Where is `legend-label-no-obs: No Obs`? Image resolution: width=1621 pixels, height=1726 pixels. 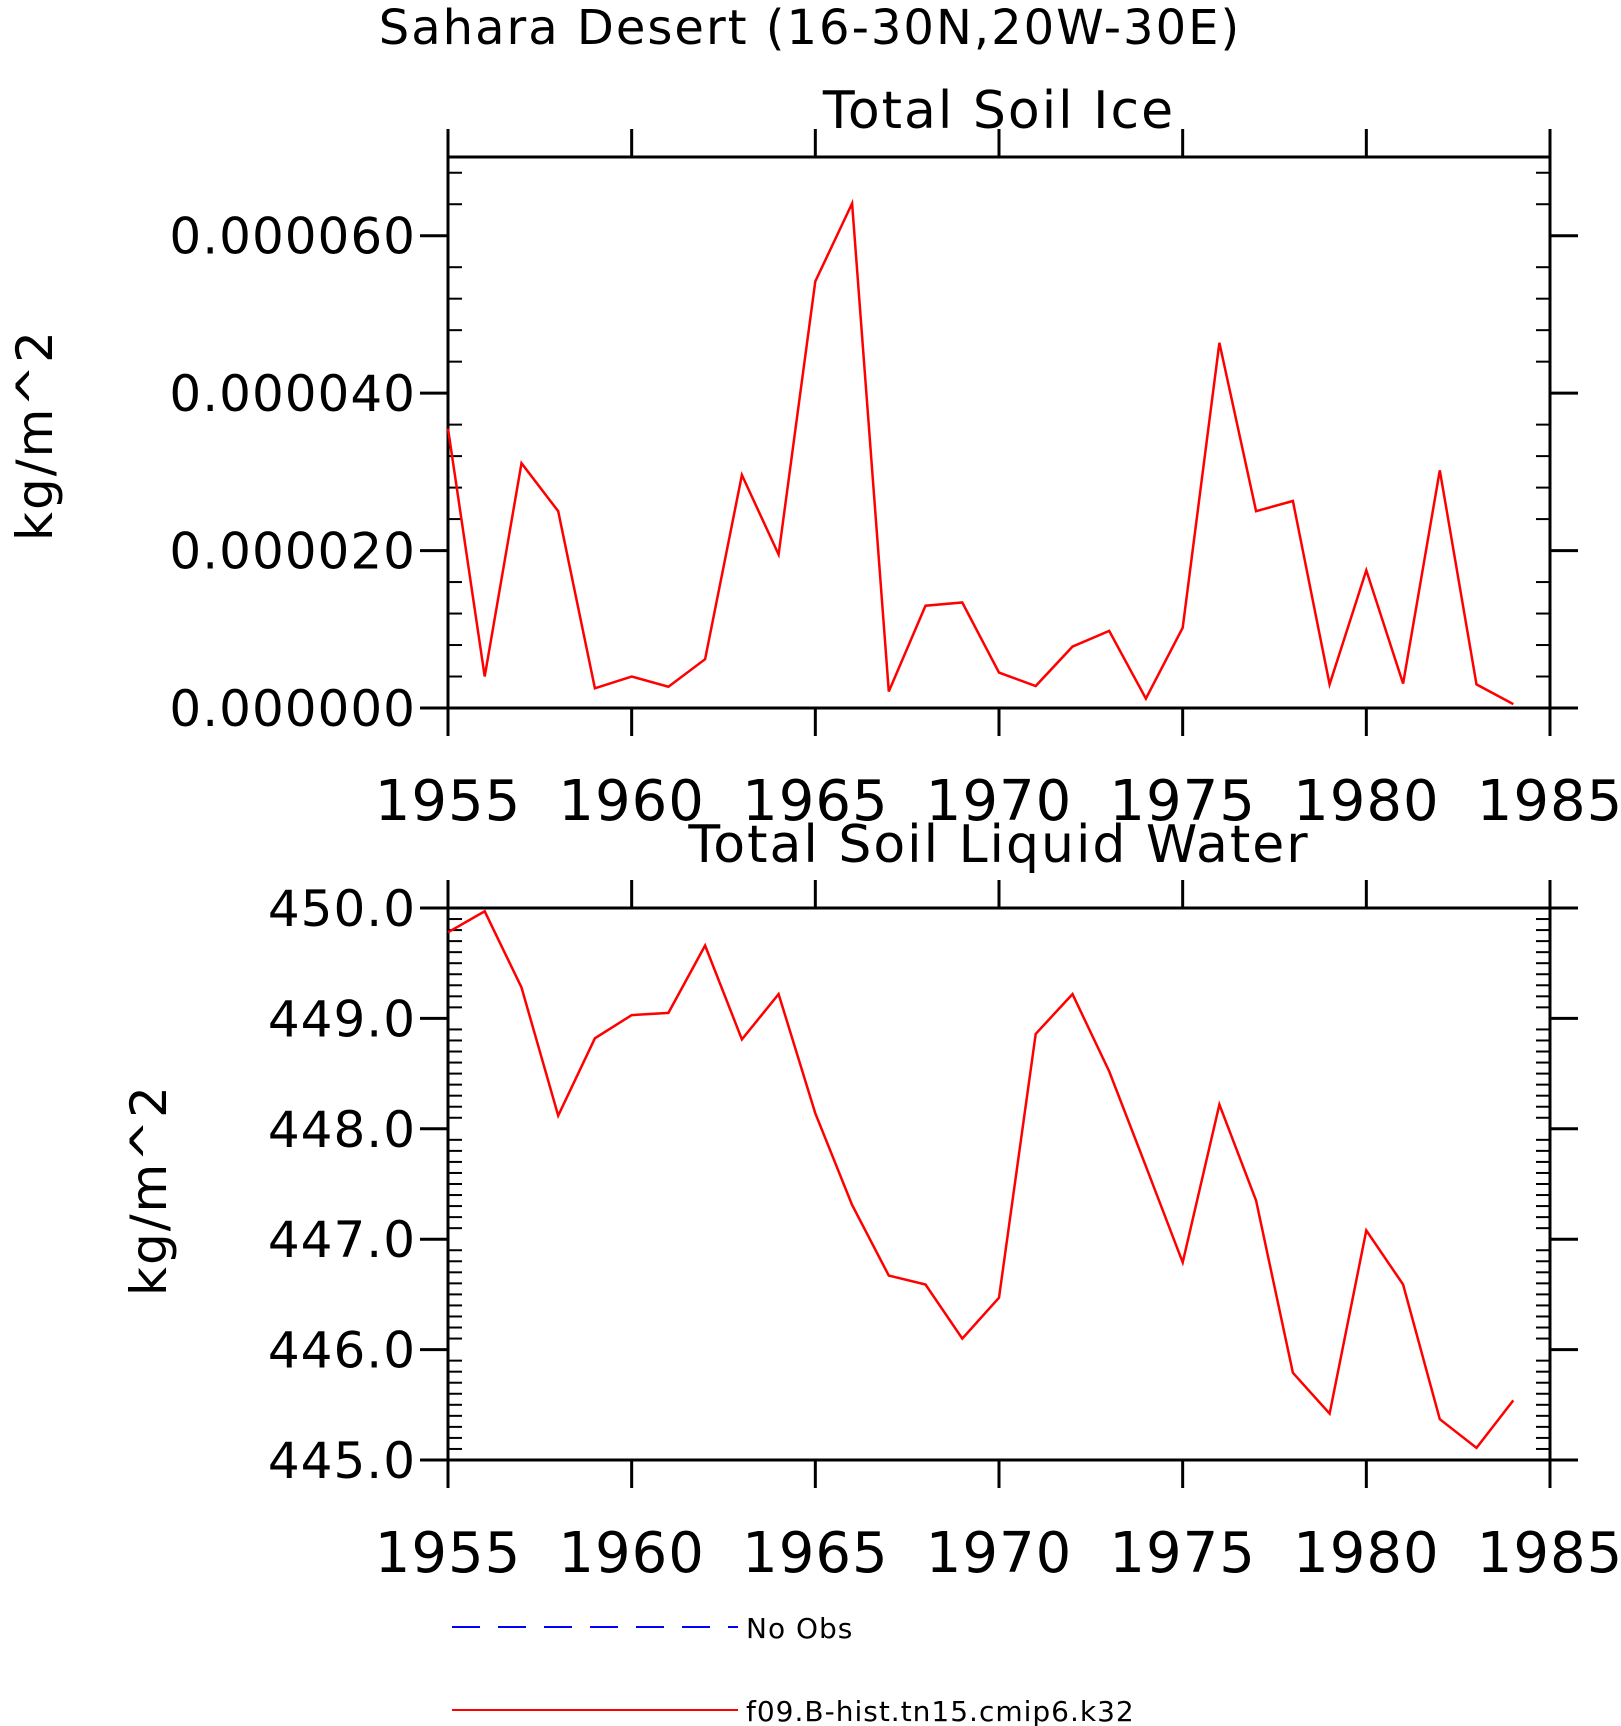
legend-label-no-obs: No Obs is located at coordinates (799, 1628).